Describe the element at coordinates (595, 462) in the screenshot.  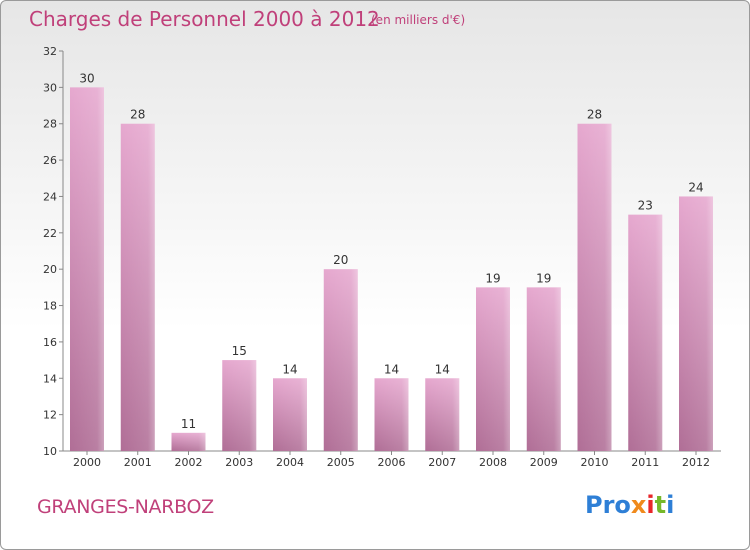
I see `x-tick-label: 2010` at that location.